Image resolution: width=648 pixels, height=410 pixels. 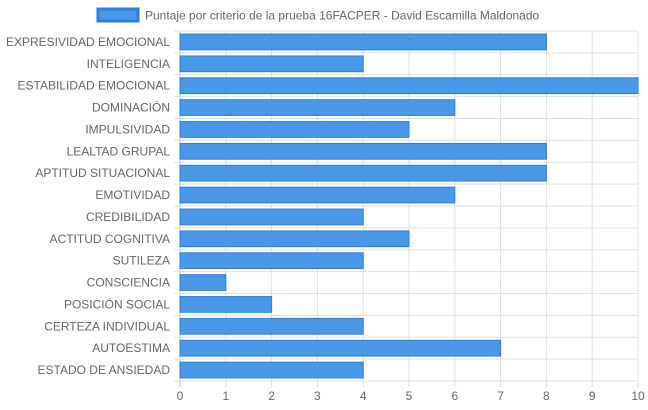 I want to click on category-label: ESTADO DE ANSIEDAD, so click(x=104, y=370).